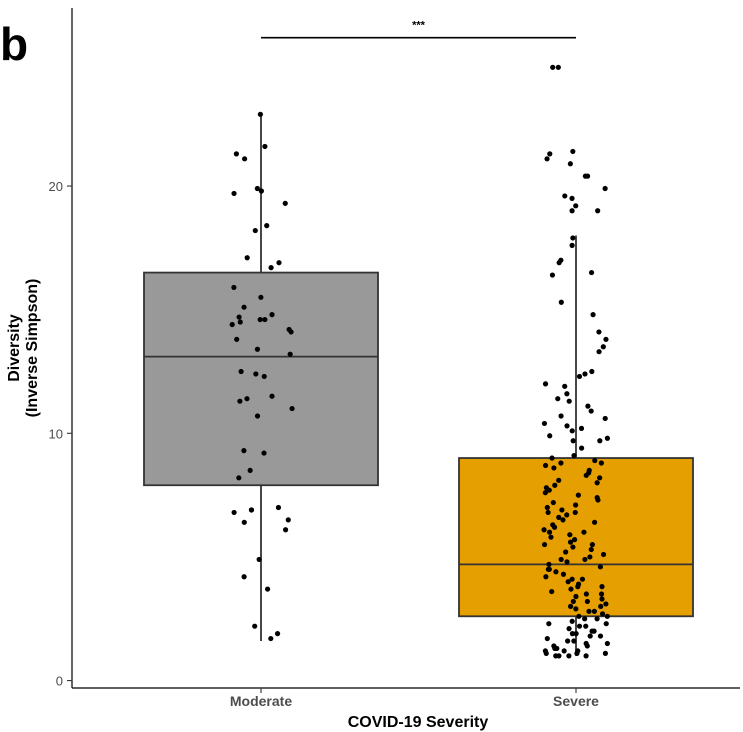  What do you see at coordinates (576, 701) in the screenshot?
I see `x-tick-label: Severe` at bounding box center [576, 701].